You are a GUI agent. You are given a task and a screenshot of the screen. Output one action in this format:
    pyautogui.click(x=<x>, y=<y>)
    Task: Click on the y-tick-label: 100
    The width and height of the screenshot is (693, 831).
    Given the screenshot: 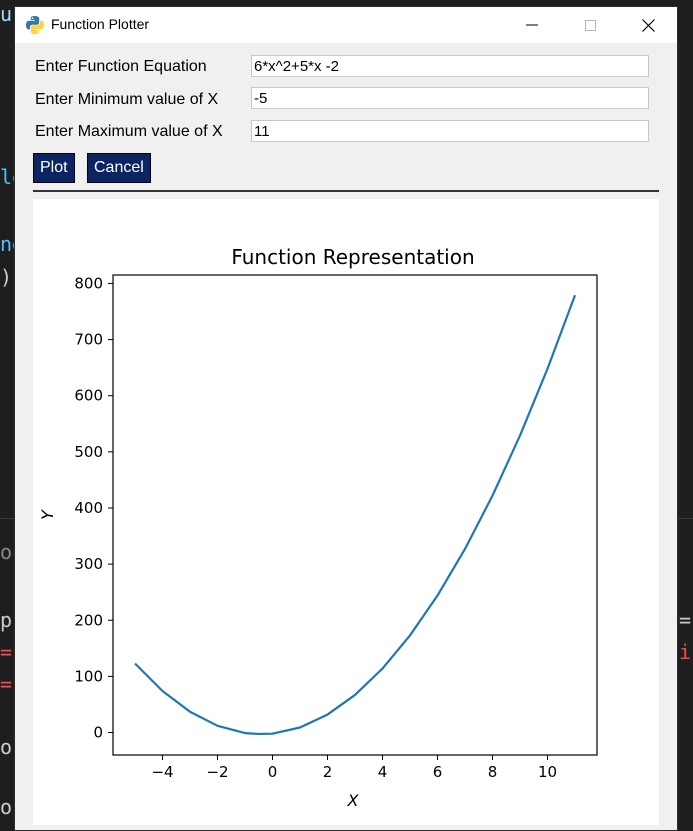 What is the action you would take?
    pyautogui.click(x=88, y=676)
    